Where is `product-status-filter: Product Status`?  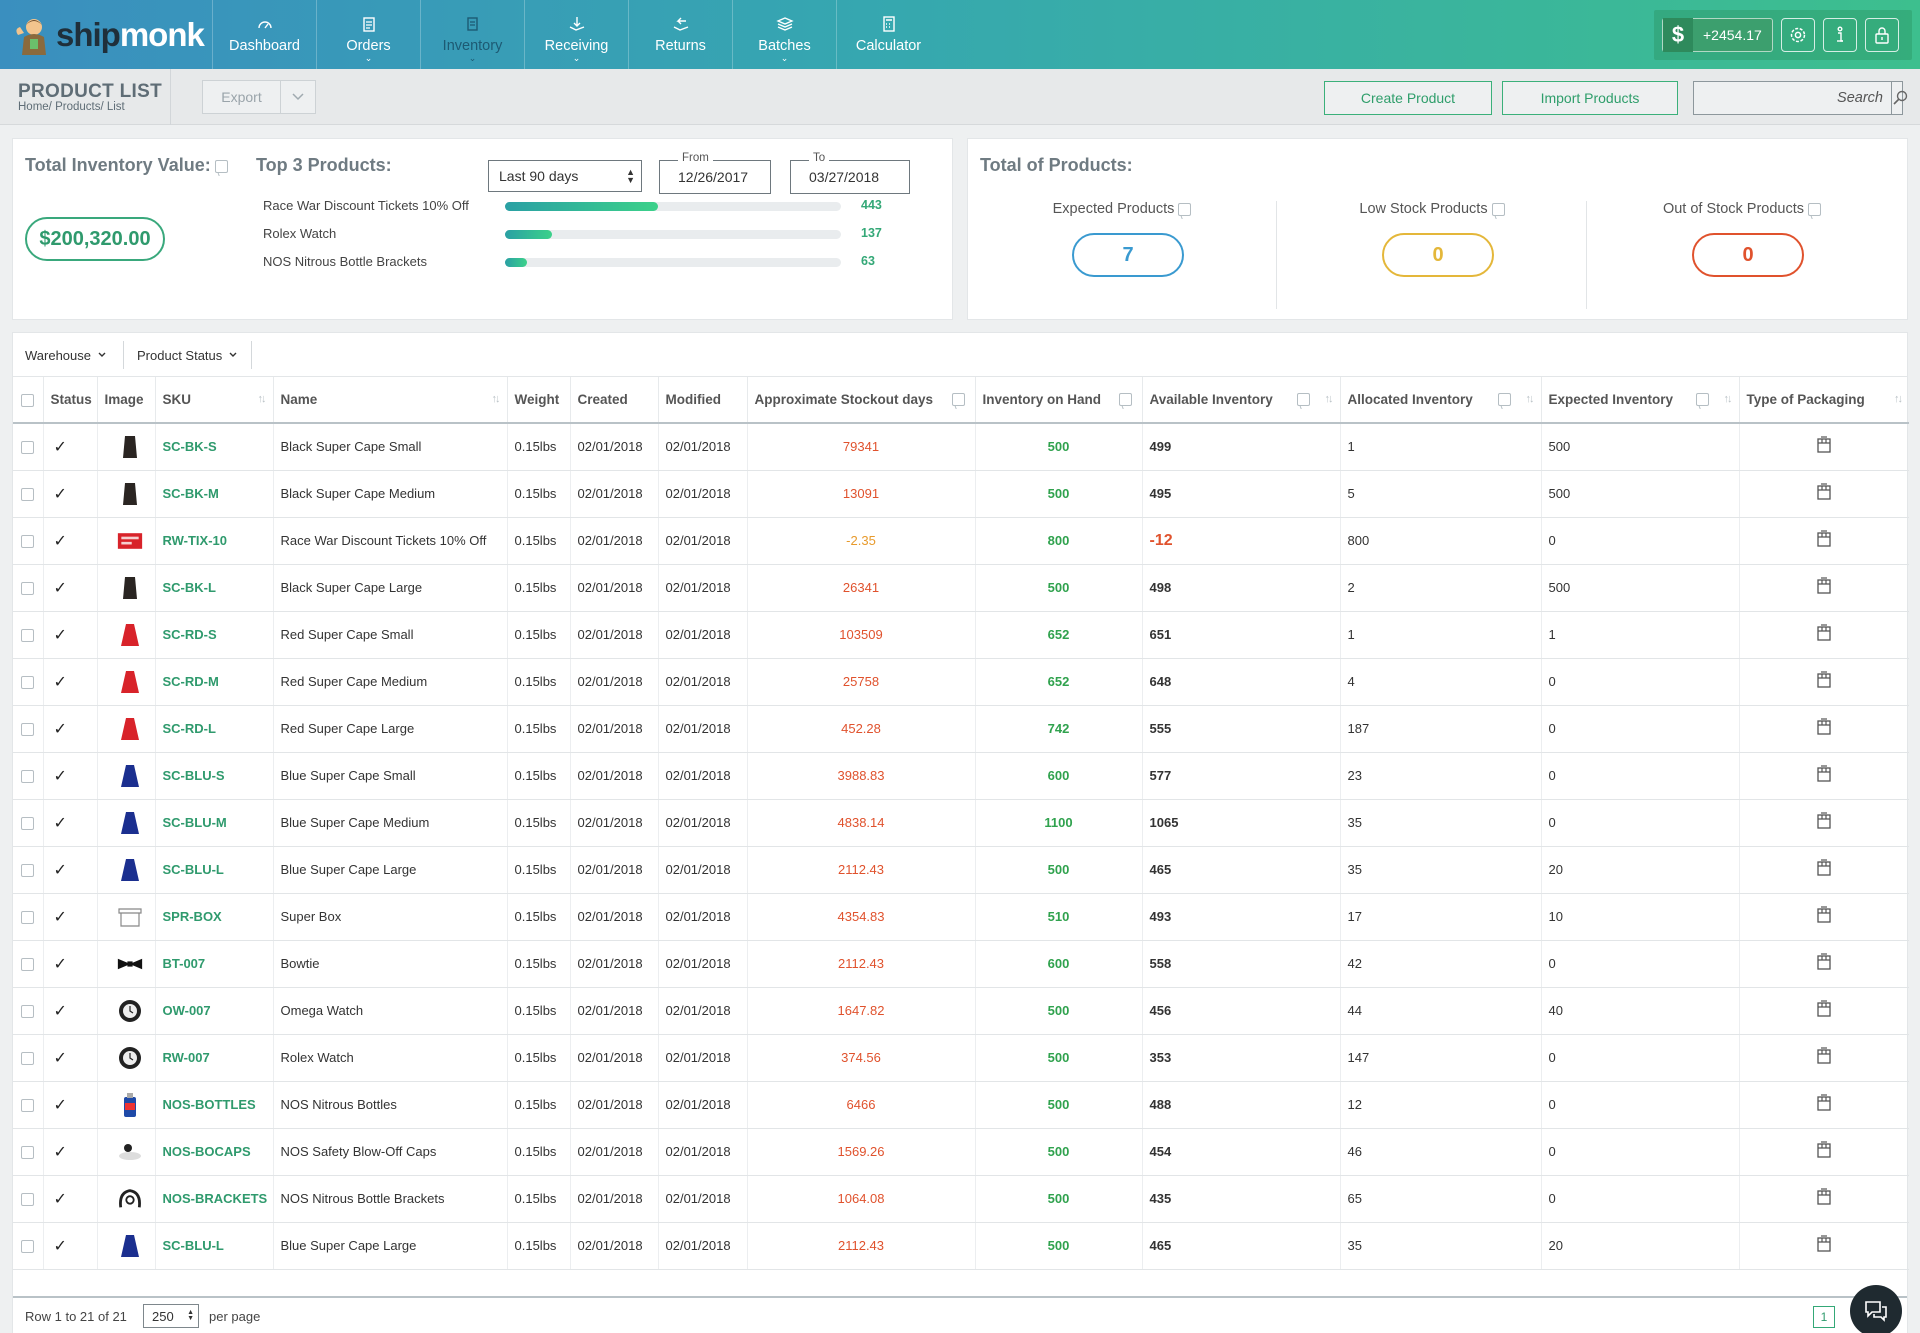 product-status-filter: Product Status is located at coordinates (181, 355).